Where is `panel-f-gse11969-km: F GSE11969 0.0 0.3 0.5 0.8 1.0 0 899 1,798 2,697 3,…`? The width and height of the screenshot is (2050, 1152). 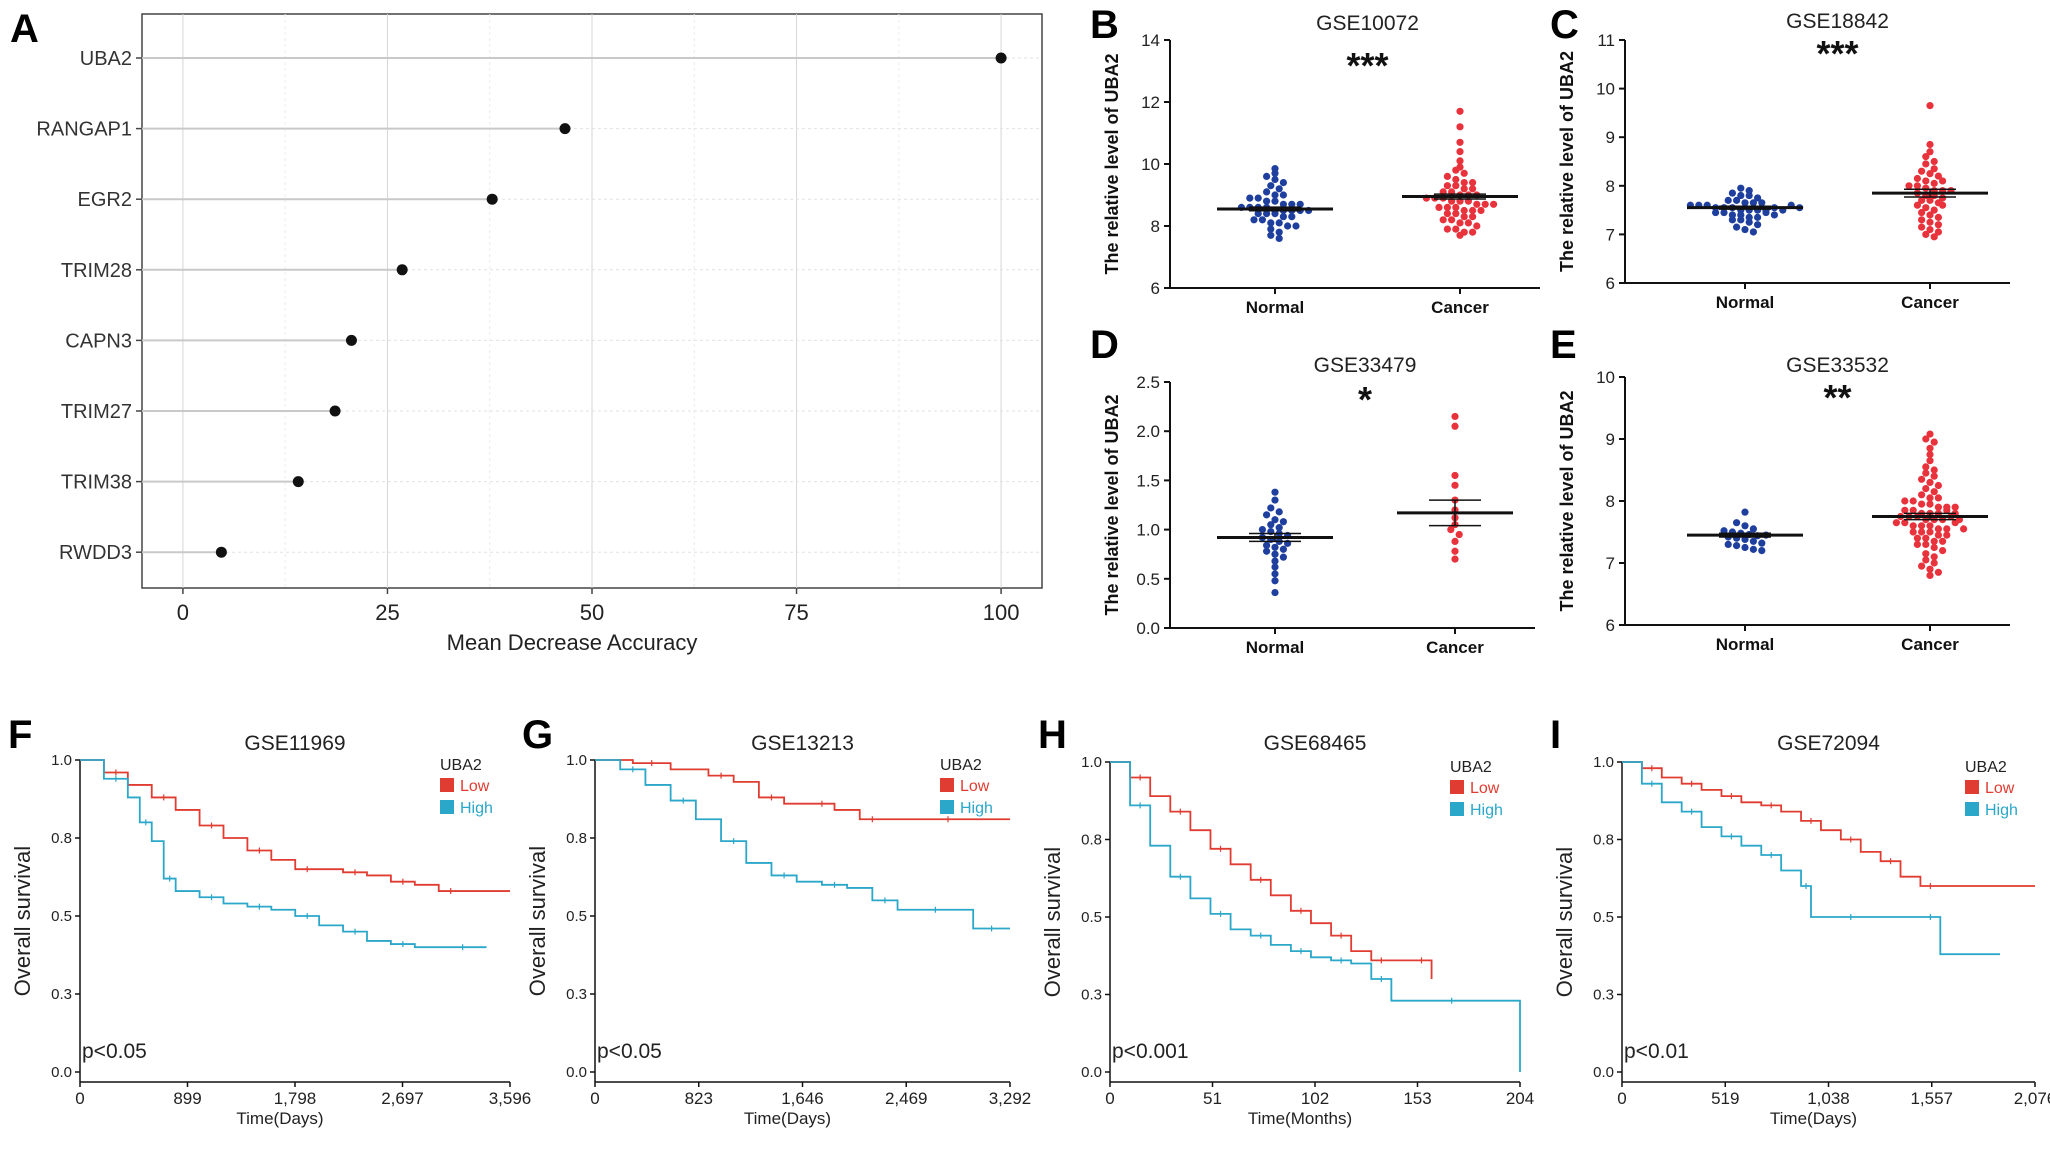
panel-f-gse11969-km: F GSE11969 0.0 0.3 0.5 0.8 1.0 0 899 1,798 2,697 3,… is located at coordinates (269, 920).